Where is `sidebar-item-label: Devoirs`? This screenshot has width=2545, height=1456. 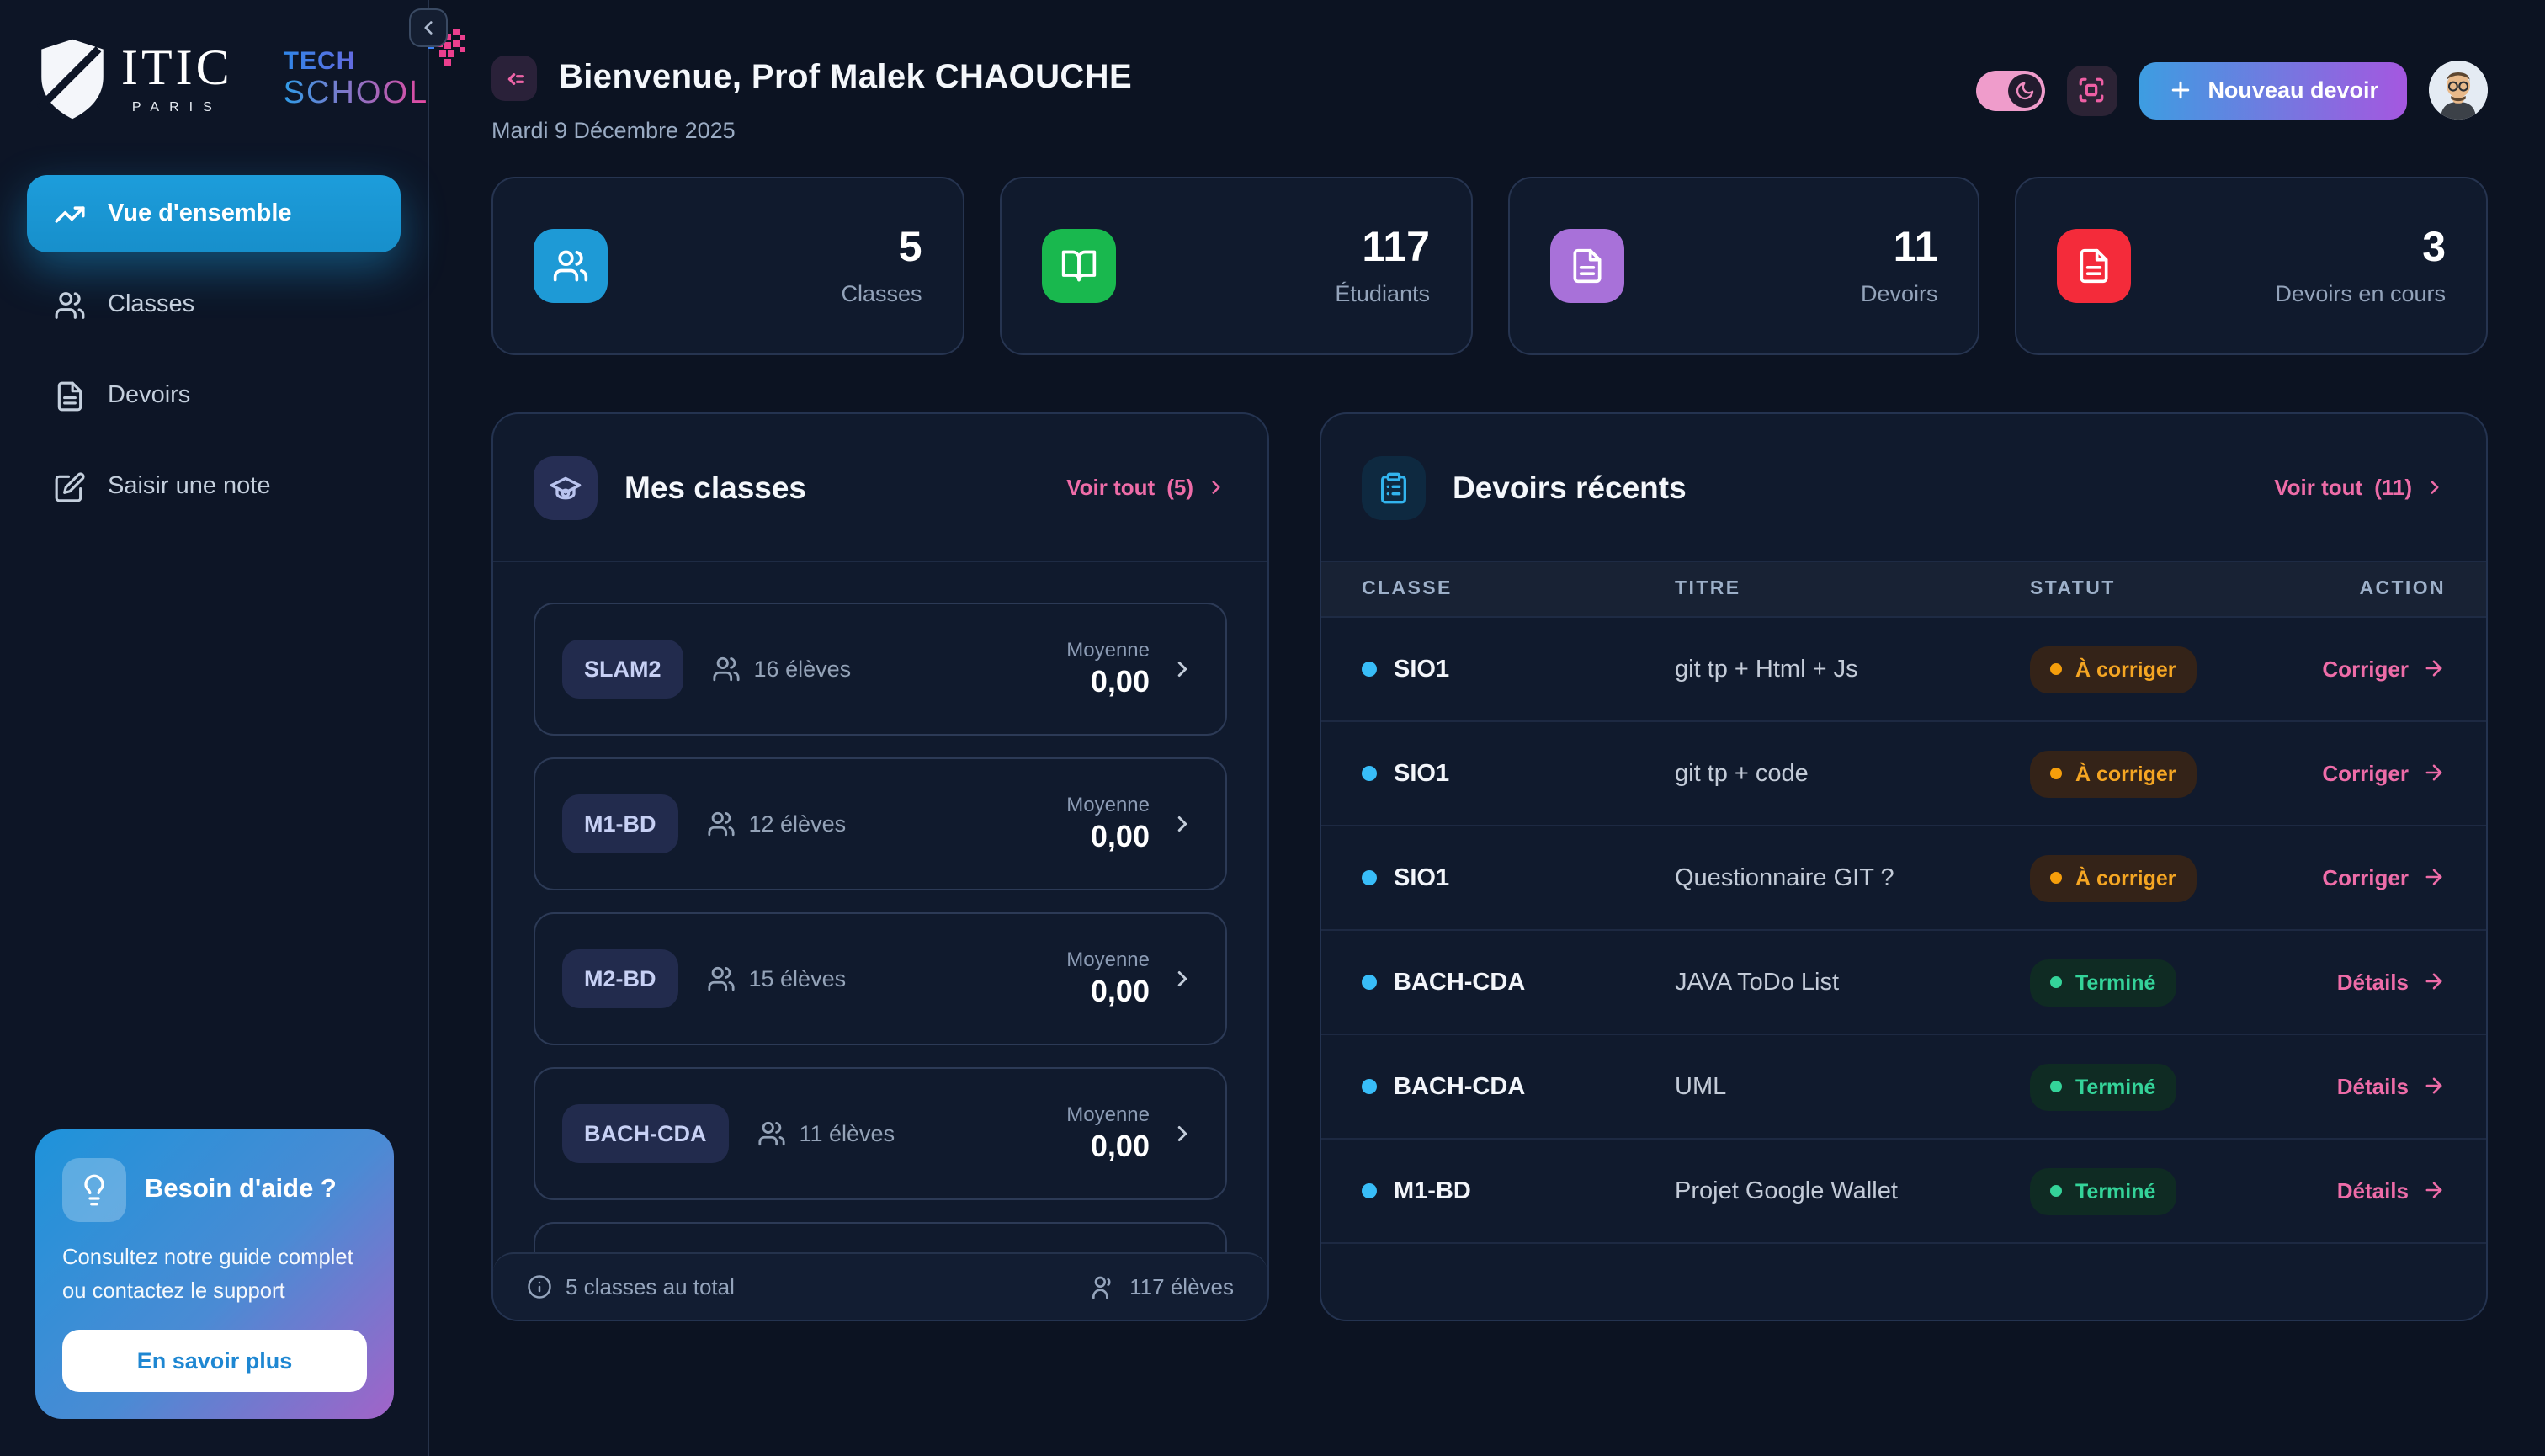 sidebar-item-label: Devoirs is located at coordinates (149, 396).